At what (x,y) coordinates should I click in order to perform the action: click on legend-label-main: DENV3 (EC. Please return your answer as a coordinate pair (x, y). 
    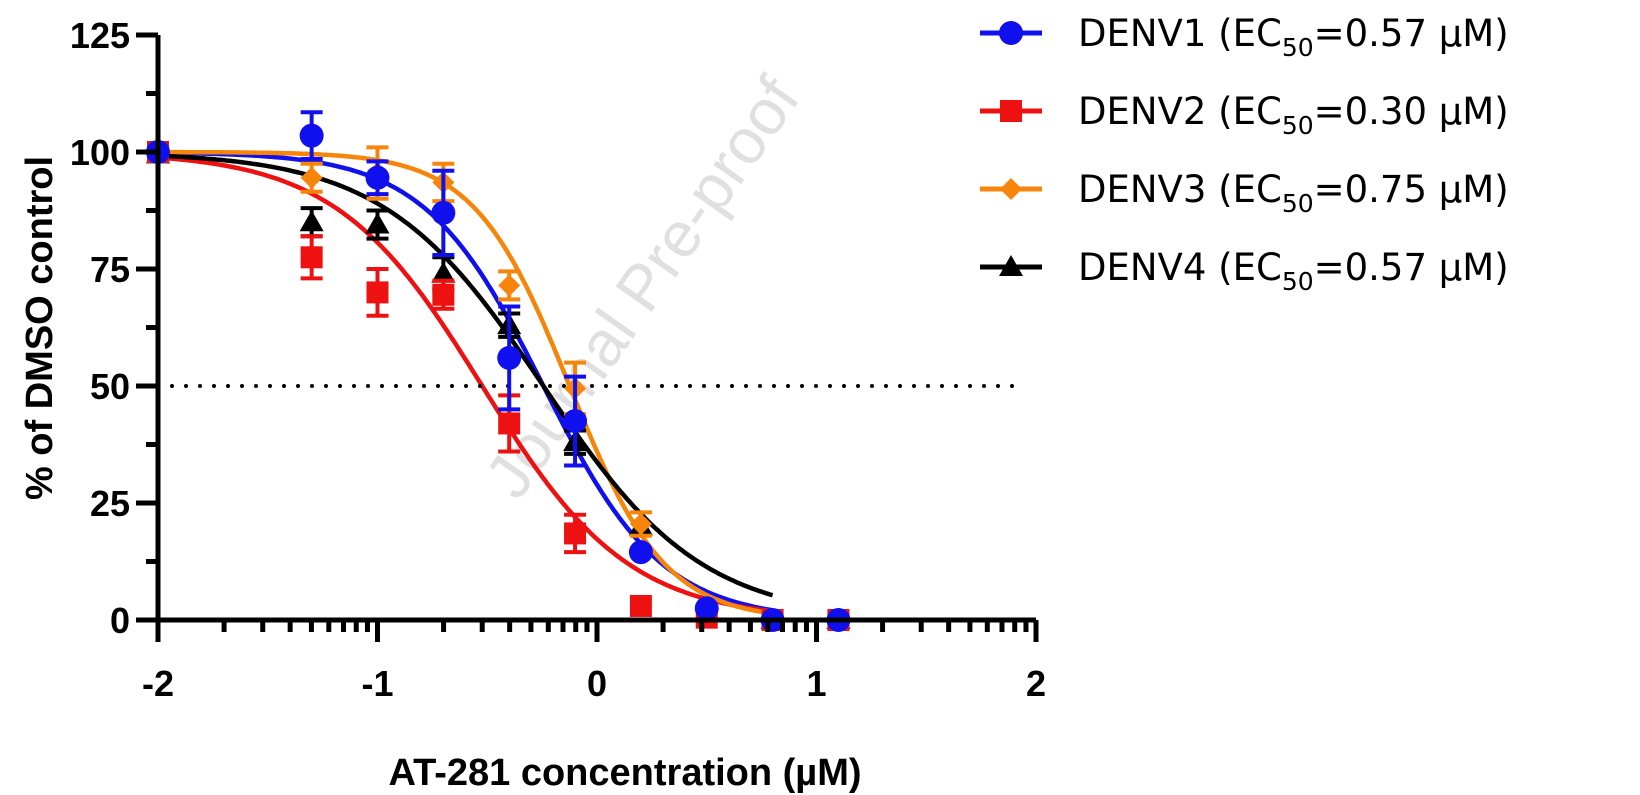
    Looking at the image, I should click on (1180, 189).